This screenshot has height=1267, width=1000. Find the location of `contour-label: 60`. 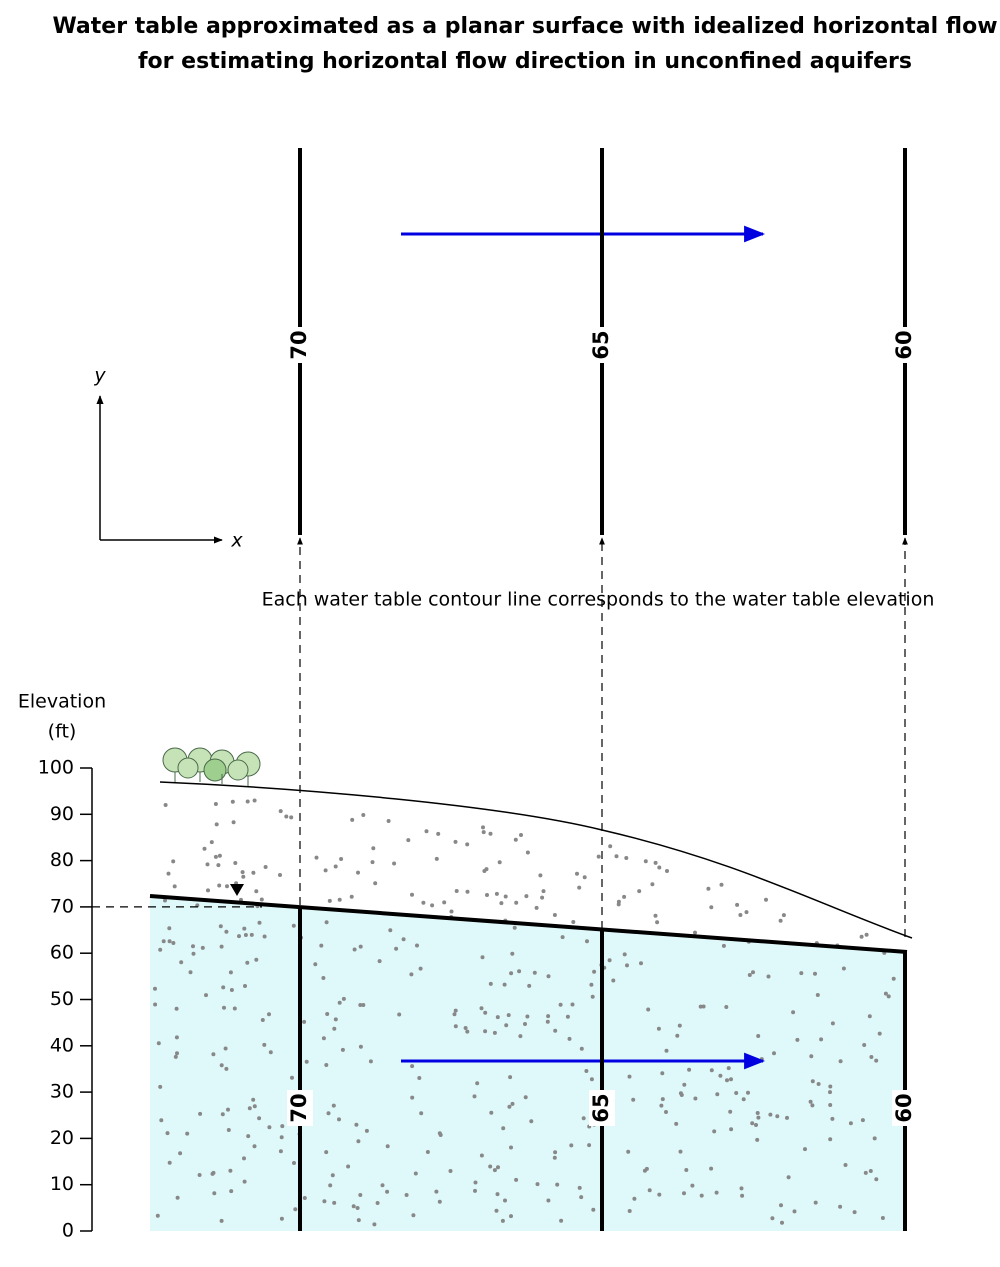

contour-label: 60 is located at coordinates (904, 344).